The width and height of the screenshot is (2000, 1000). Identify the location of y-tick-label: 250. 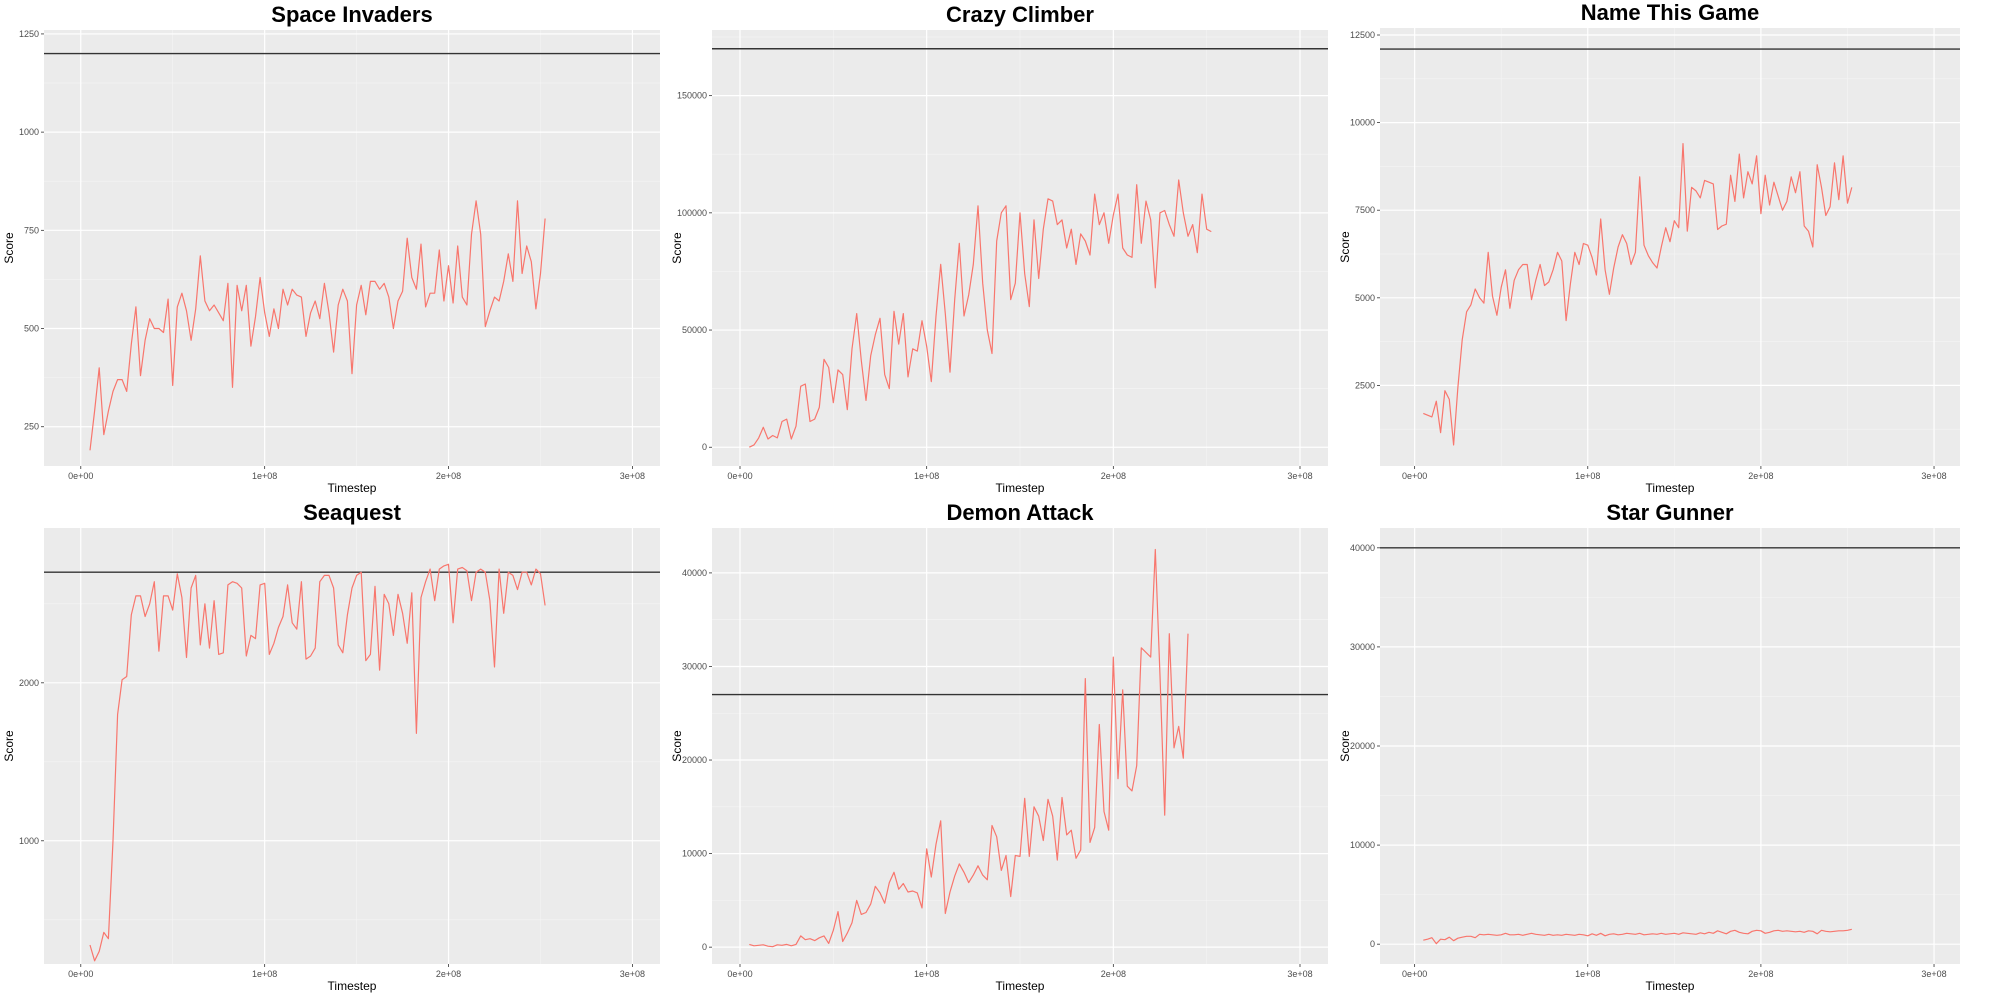
(31, 427).